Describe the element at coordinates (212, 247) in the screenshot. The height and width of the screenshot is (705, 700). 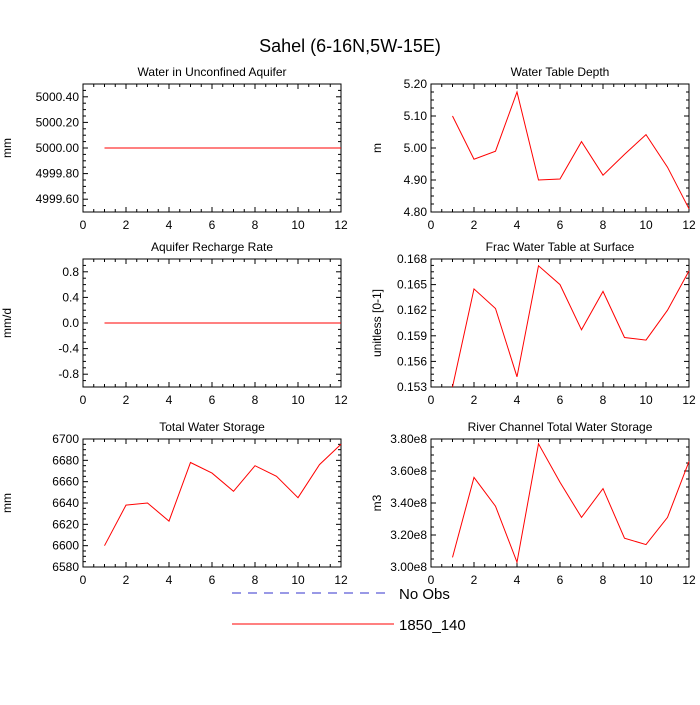
I see `panel-title: Aquifer Recharge Rate` at that location.